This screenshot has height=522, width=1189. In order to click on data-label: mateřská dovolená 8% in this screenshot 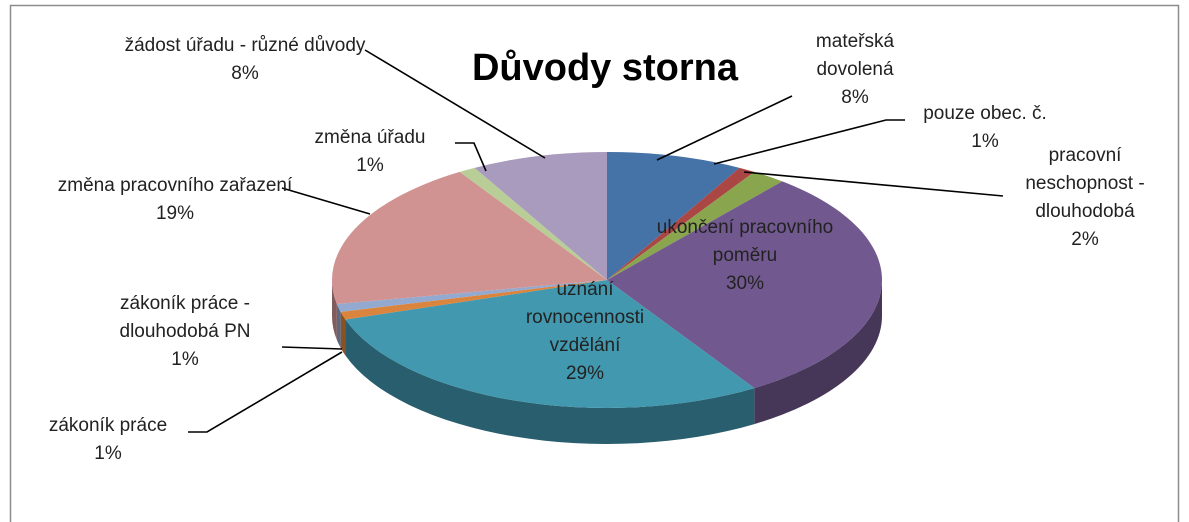, I will do `click(855, 70)`.